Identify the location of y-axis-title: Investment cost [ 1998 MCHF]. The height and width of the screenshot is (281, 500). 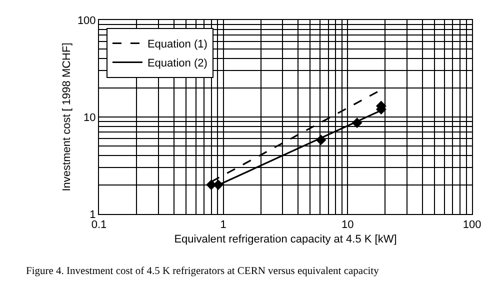
(67, 117).